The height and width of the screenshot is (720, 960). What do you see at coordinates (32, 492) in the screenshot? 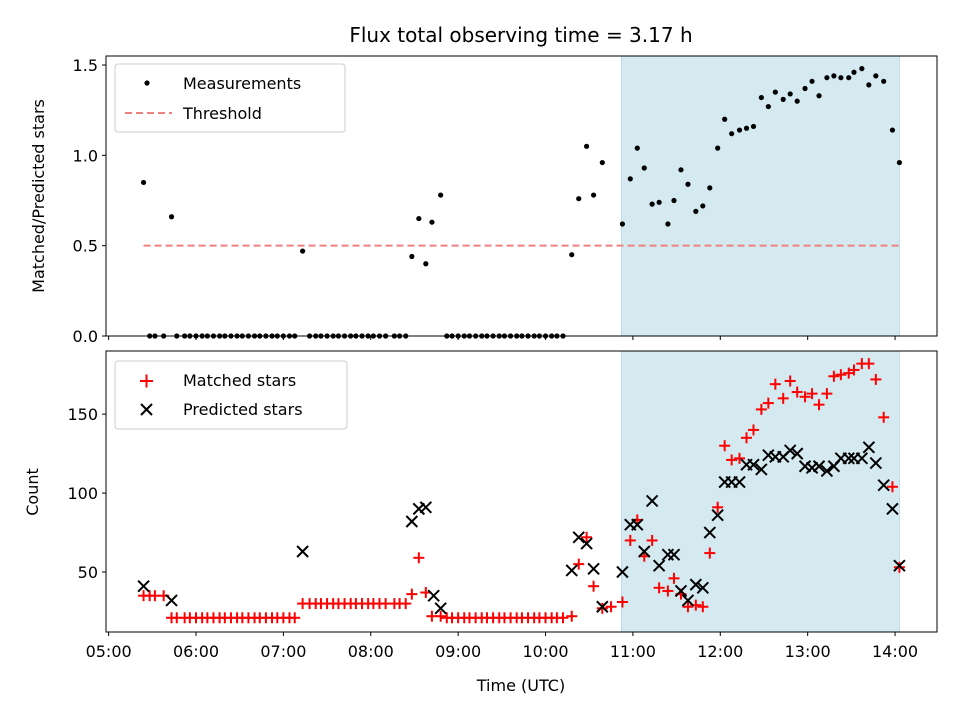
I see `bottom-y-axis-label: Count` at bounding box center [32, 492].